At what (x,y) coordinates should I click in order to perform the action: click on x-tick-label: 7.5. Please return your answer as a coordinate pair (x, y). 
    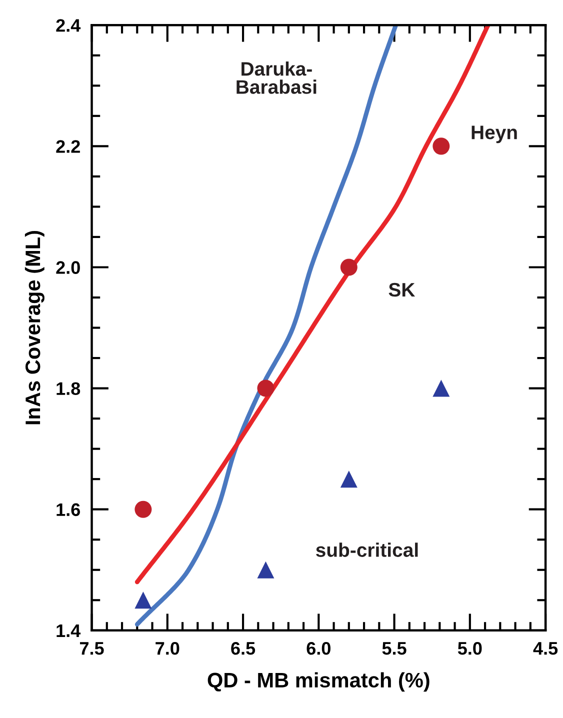
    Looking at the image, I should click on (92, 648).